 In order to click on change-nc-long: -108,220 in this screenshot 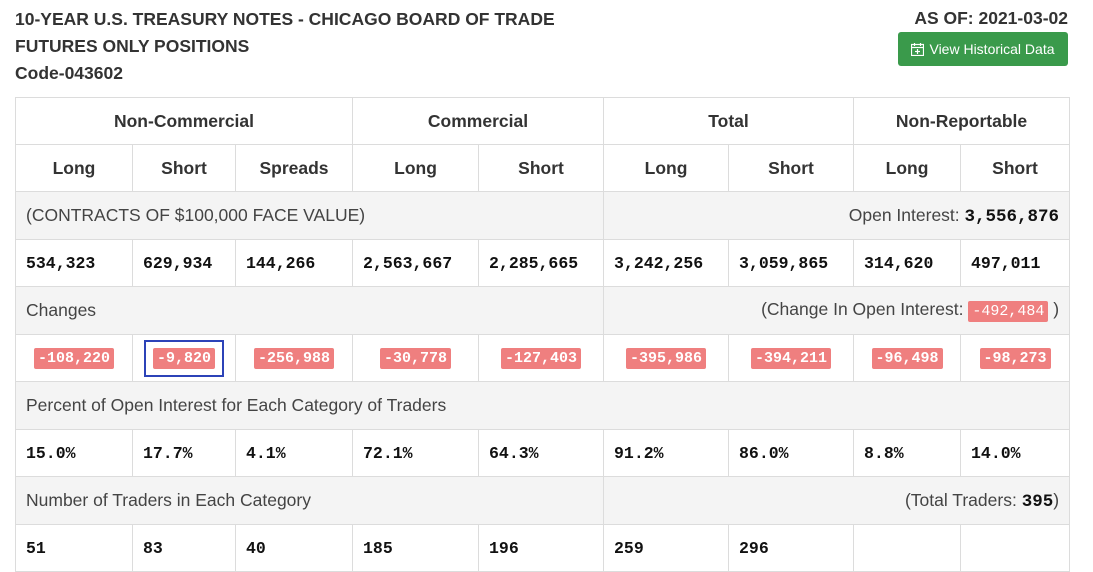, I will do `click(74, 358)`.